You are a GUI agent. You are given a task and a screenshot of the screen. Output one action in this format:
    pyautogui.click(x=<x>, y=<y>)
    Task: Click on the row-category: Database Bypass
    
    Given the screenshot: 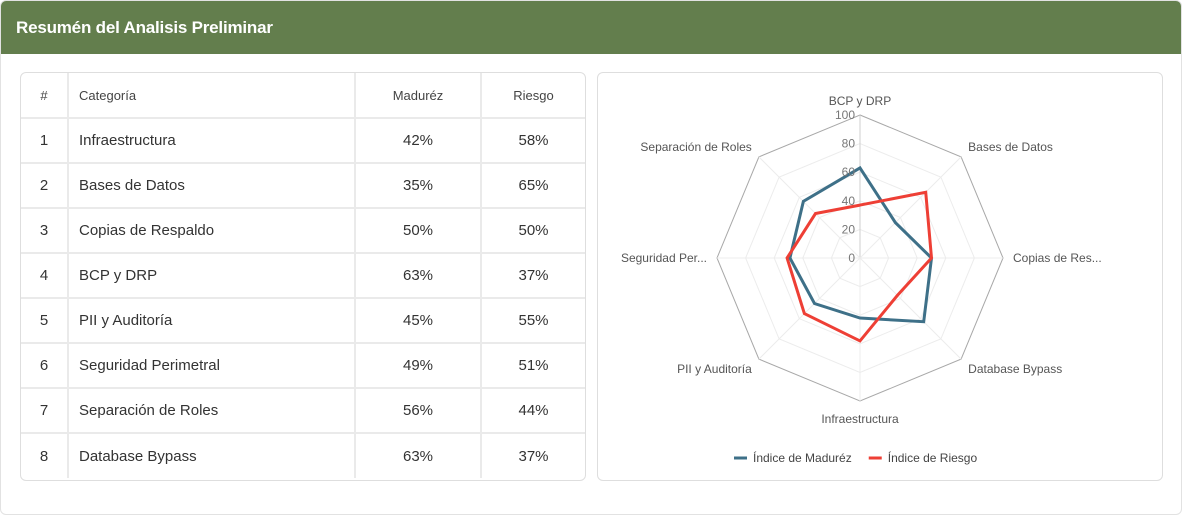 What is the action you would take?
    pyautogui.click(x=211, y=455)
    